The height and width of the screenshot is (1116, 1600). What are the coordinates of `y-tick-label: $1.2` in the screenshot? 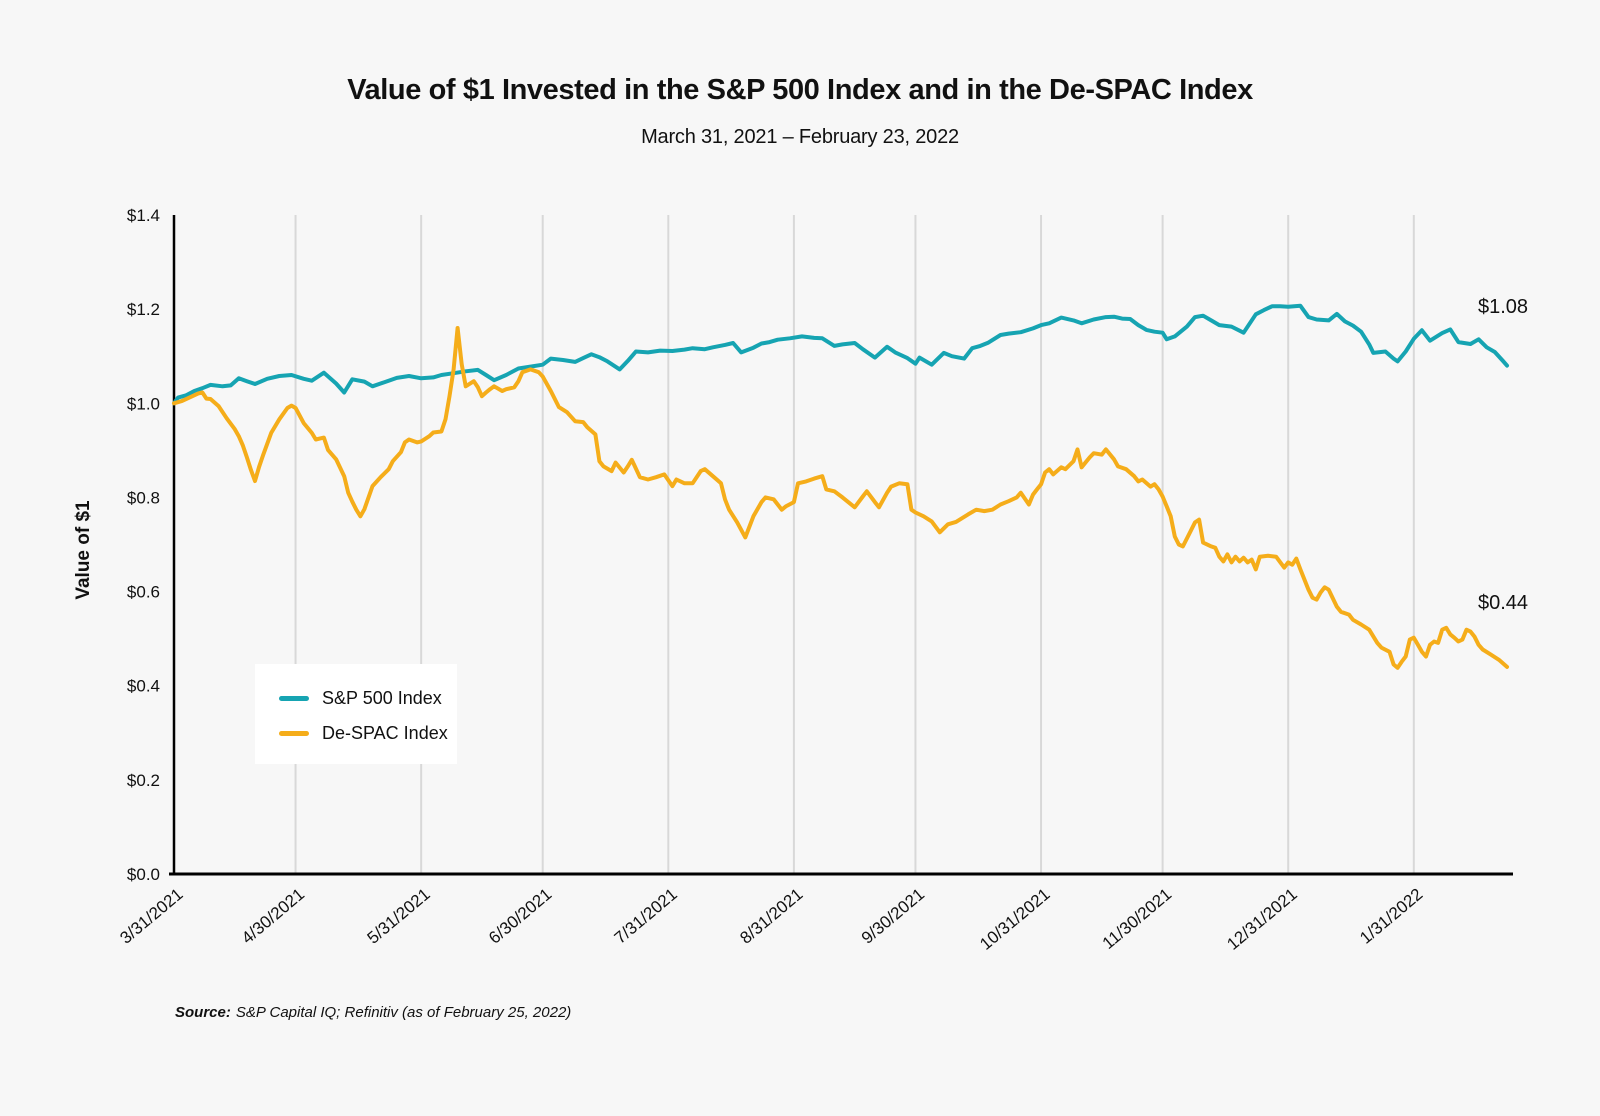 It's located at (143, 309).